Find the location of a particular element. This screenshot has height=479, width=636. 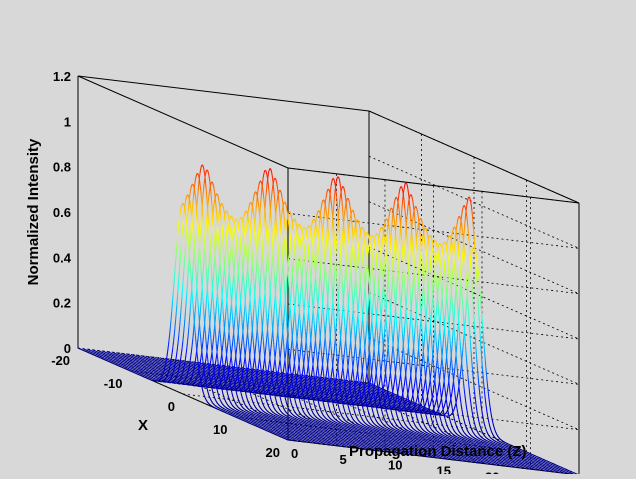

x-tick-label: -10 is located at coordinates (113, 383).